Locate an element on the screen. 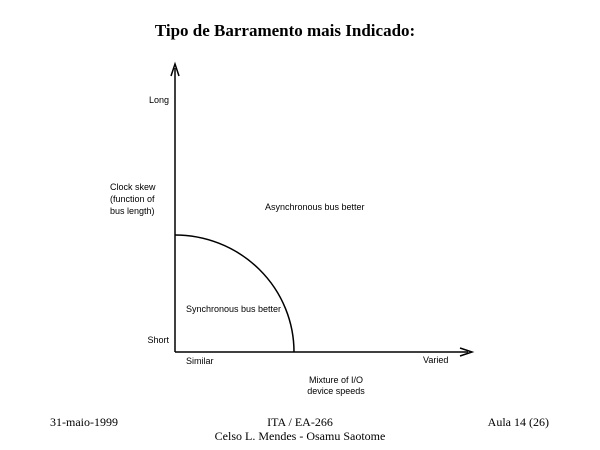  footer-authors: Celso L. Mendes - Osamu Saotome is located at coordinates (300, 436).